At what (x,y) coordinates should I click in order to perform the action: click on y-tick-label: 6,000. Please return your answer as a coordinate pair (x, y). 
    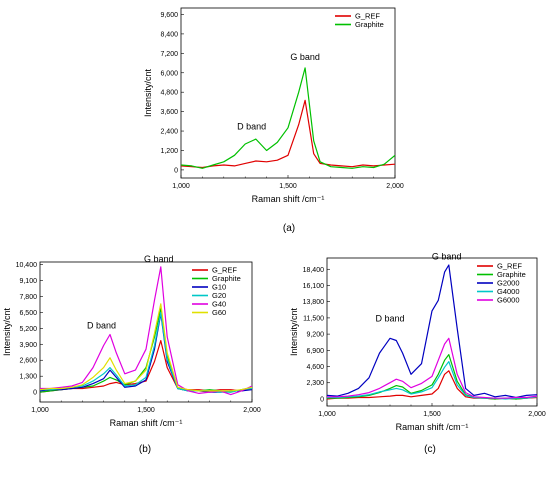
    Looking at the image, I should click on (169, 73).